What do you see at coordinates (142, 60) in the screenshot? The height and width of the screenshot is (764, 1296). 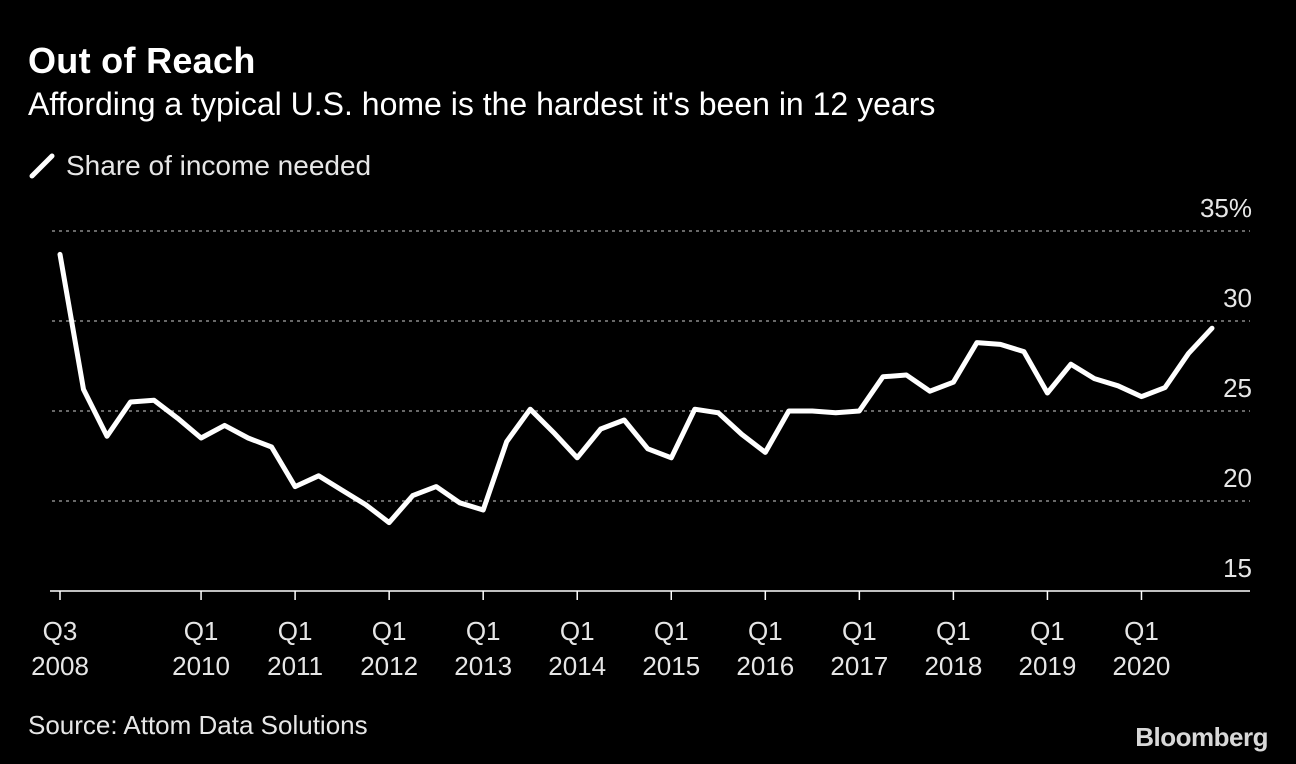 I see `chart-title: Out of Reach` at bounding box center [142, 60].